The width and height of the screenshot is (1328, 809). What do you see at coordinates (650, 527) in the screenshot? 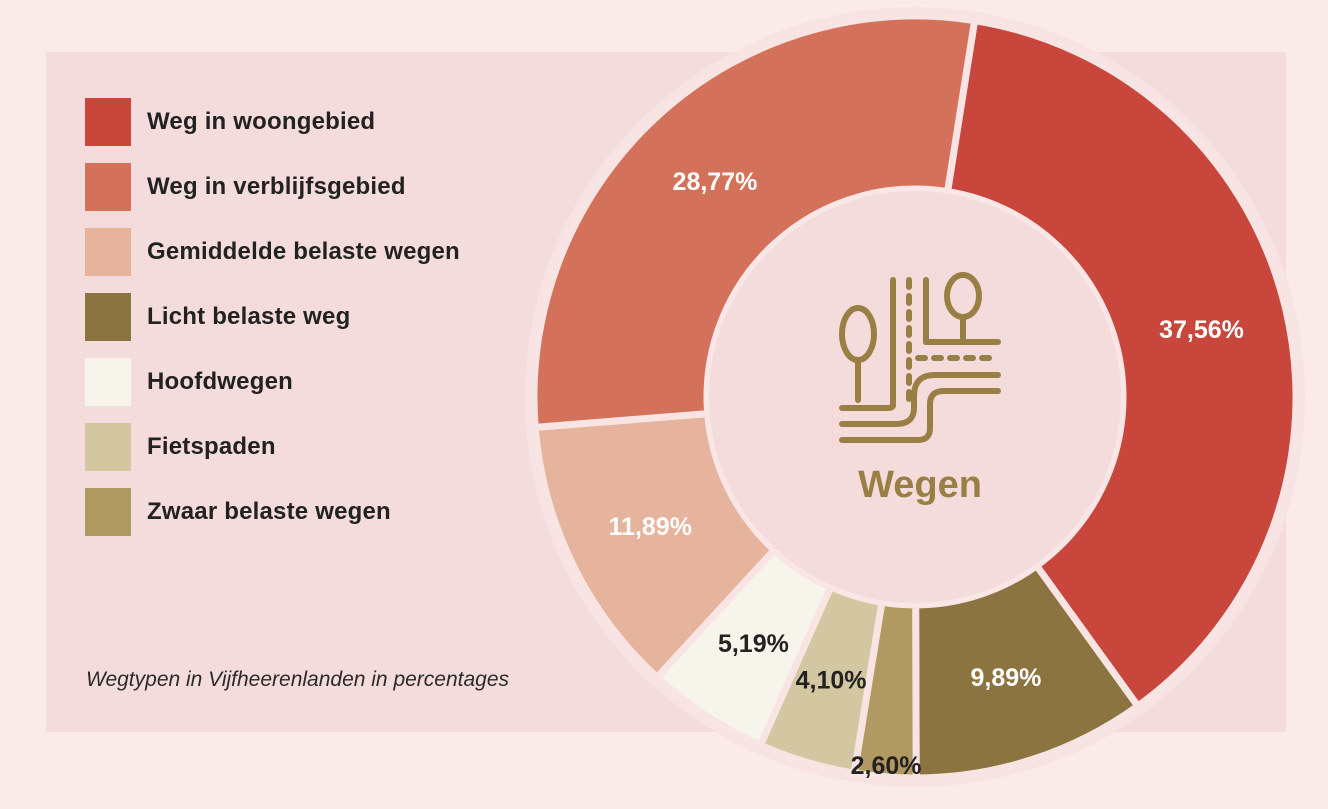
I see `segment-label-gemiddelde-belaste-wegen: 11,89%` at bounding box center [650, 527].